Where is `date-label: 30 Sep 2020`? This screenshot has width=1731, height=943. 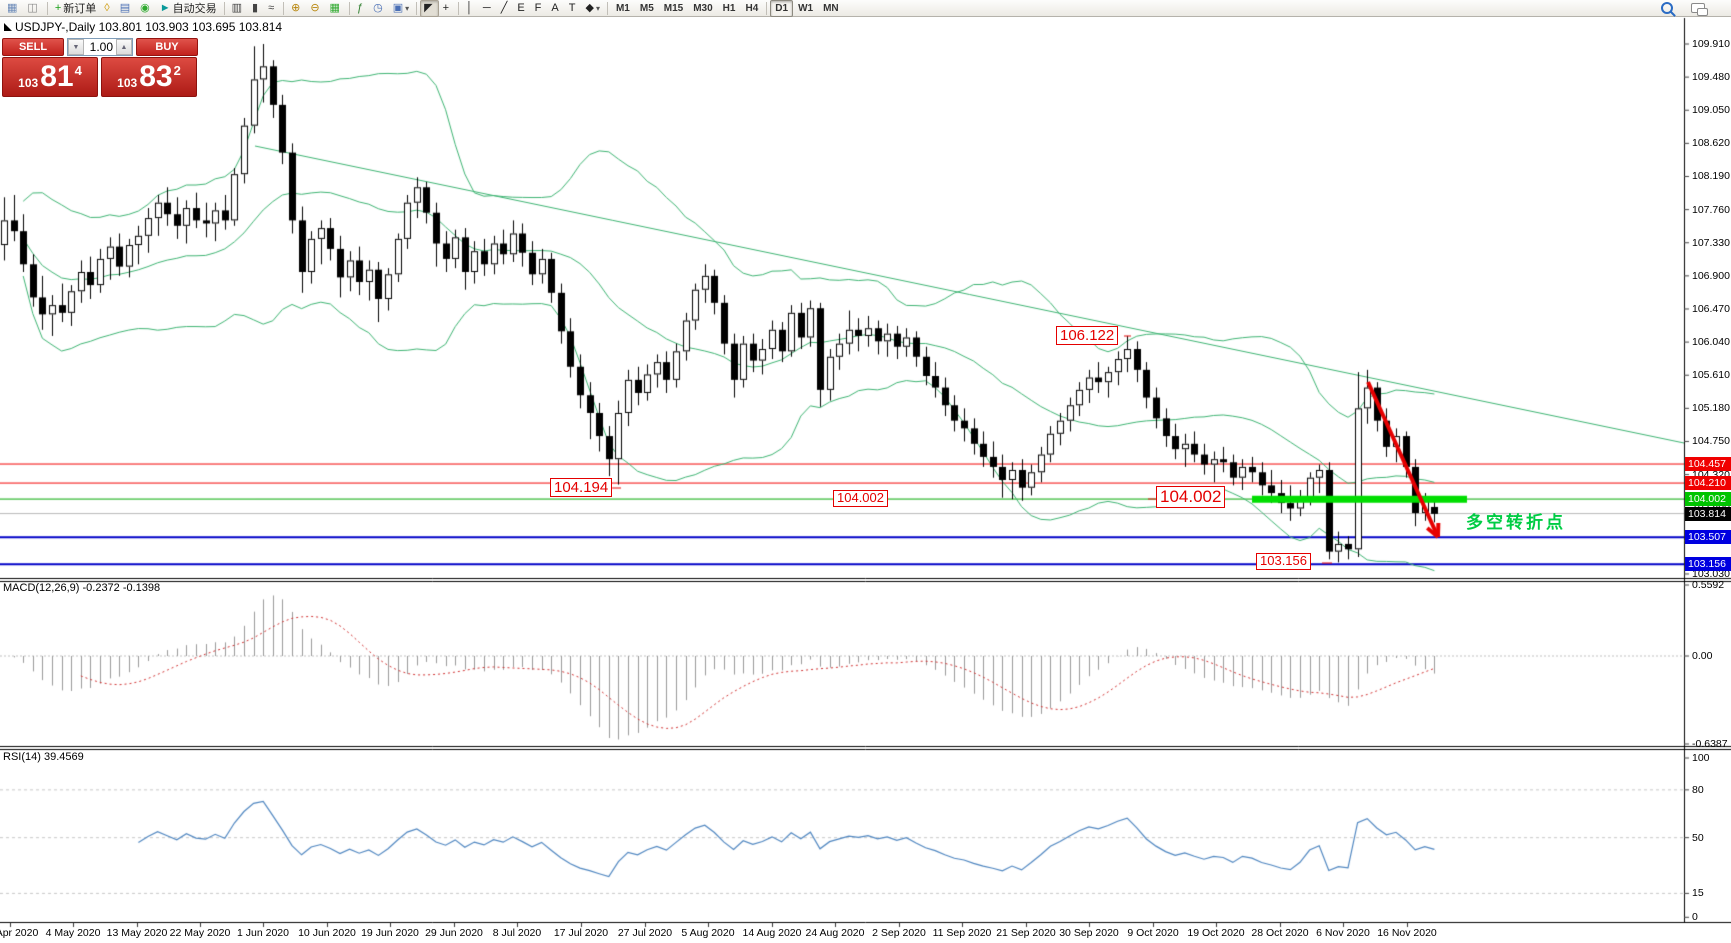
date-label: 30 Sep 2020 is located at coordinates (1089, 933).